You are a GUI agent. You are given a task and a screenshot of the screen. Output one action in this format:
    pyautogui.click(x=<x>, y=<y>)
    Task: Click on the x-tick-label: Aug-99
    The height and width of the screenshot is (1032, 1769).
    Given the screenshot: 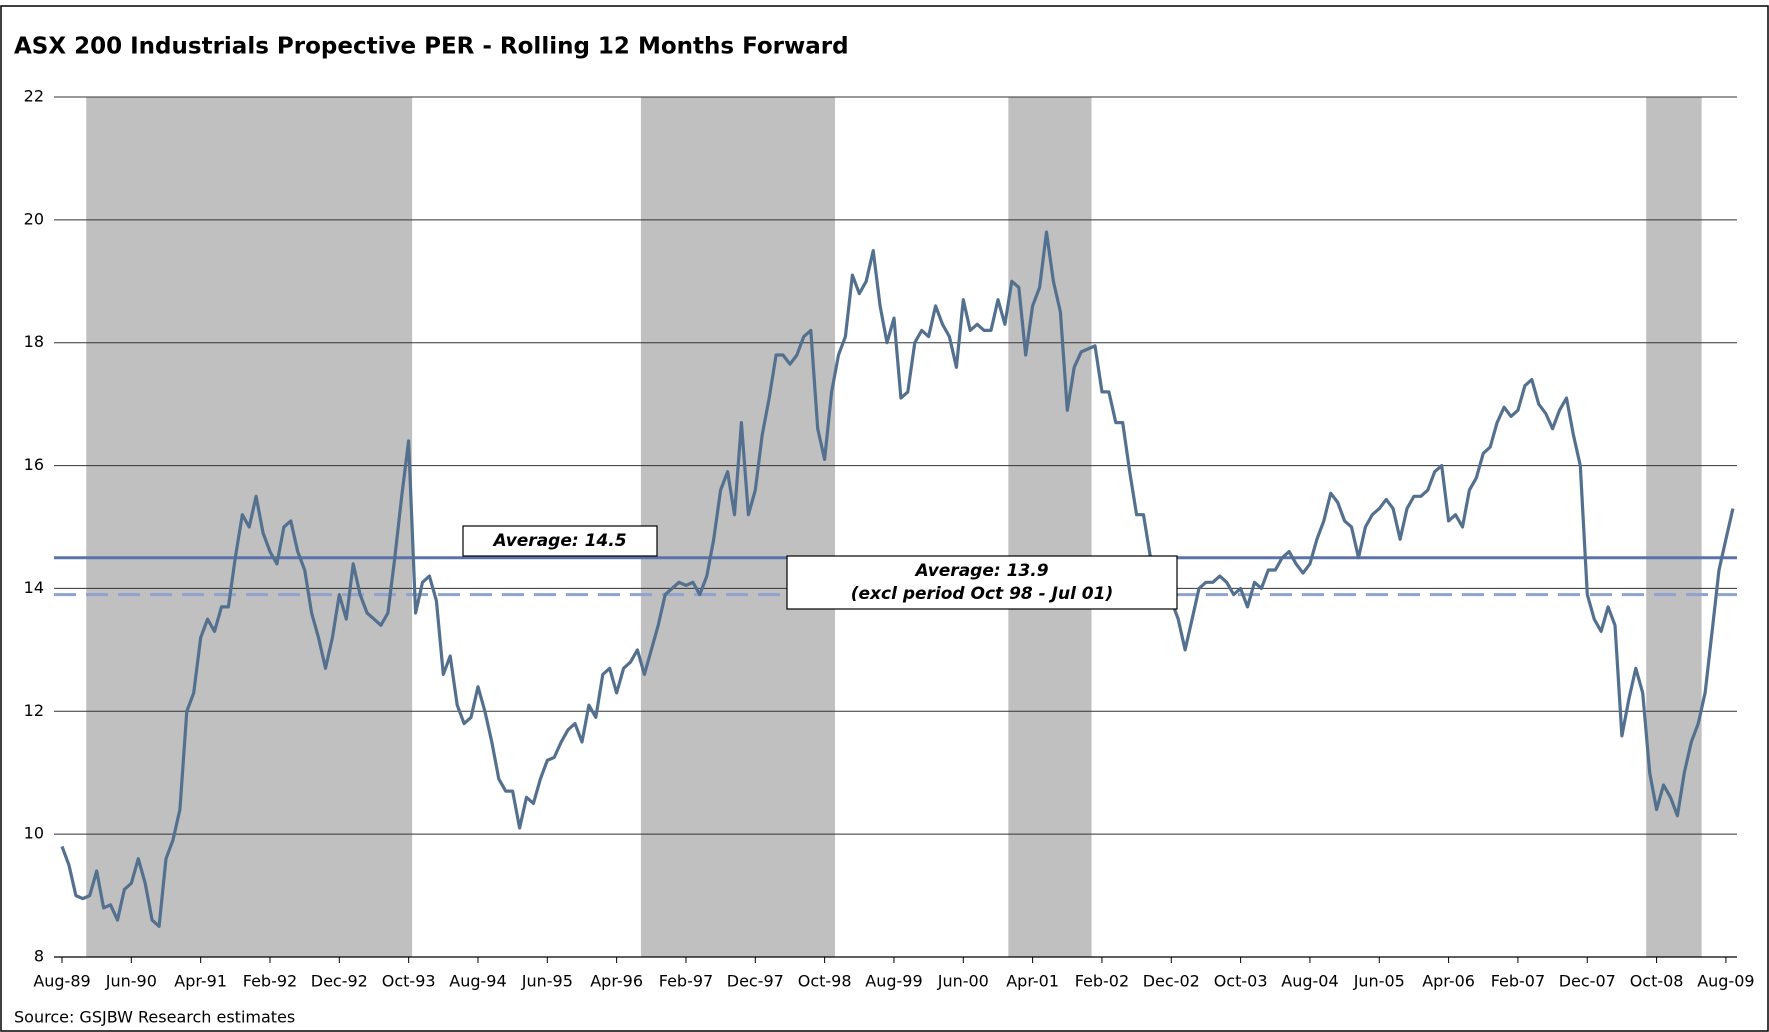 What is the action you would take?
    pyautogui.click(x=893, y=981)
    